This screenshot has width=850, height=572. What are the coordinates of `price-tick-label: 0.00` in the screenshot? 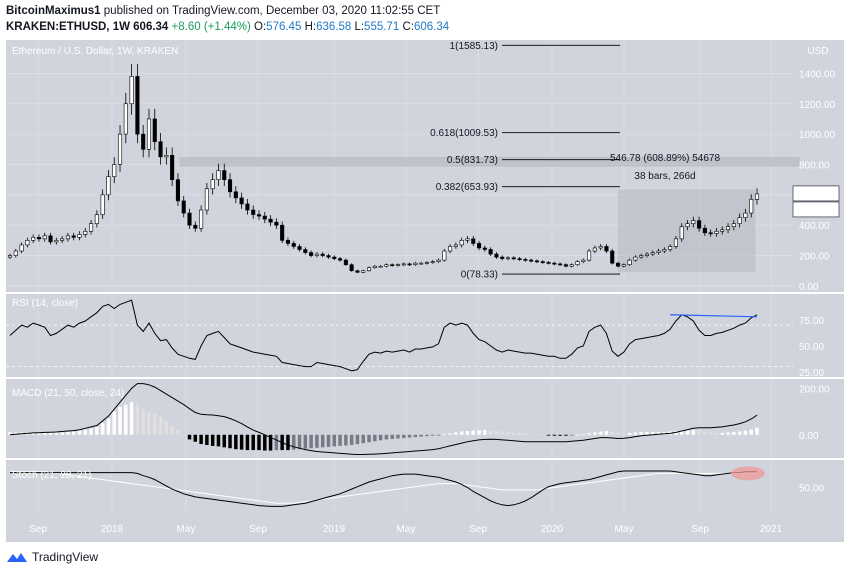 It's located at (809, 287).